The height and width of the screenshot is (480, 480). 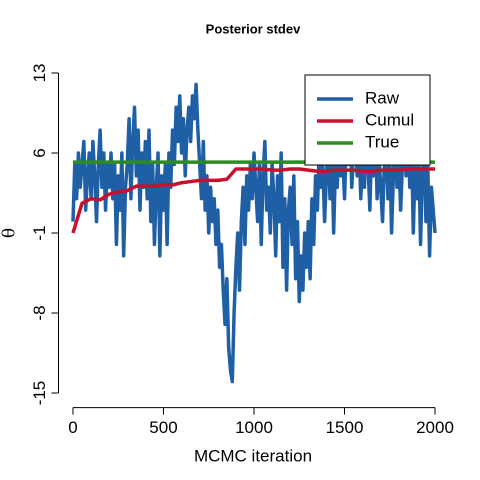 What do you see at coordinates (435, 427) in the screenshot?
I see `x-tick-label: 2000` at bounding box center [435, 427].